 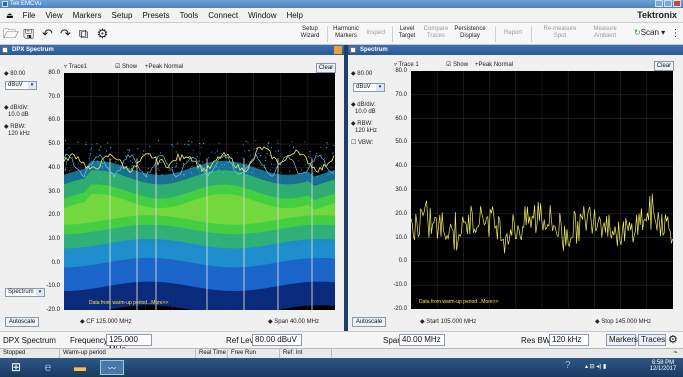 What do you see at coordinates (310, 32) in the screenshot?
I see `setup-wizard-button: Setup Wizard` at bounding box center [310, 32].